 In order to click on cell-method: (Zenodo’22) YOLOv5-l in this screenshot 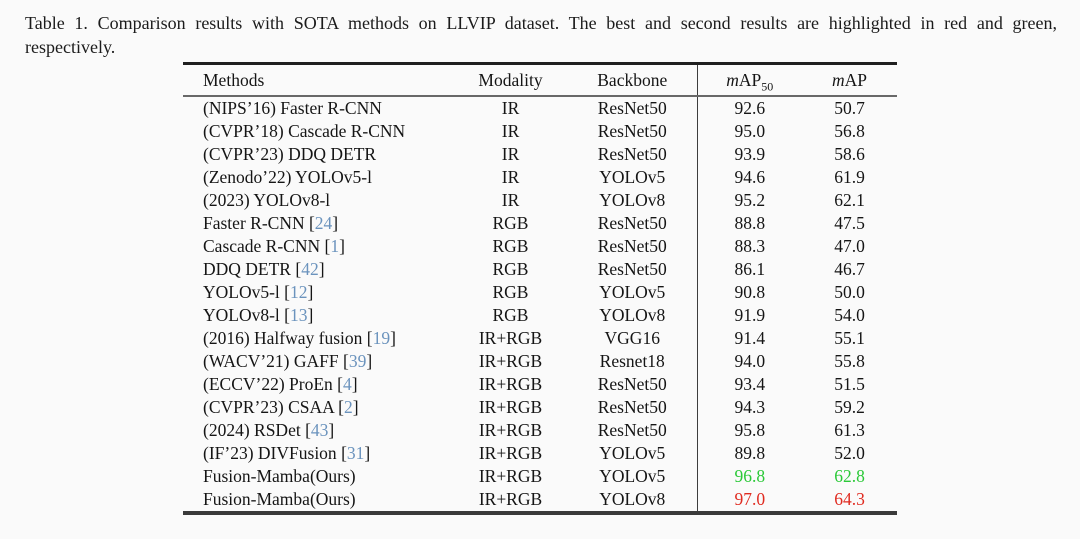, I will do `click(287, 177)`.